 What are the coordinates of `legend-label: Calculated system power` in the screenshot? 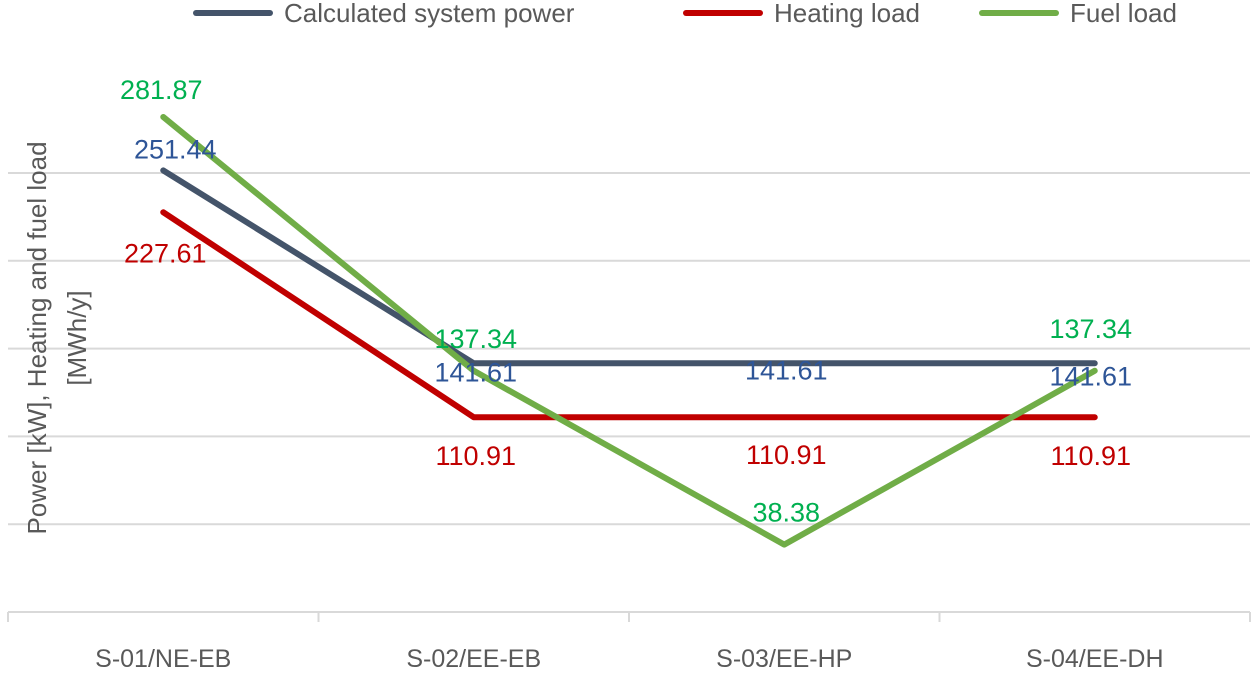 It's located at (429, 14).